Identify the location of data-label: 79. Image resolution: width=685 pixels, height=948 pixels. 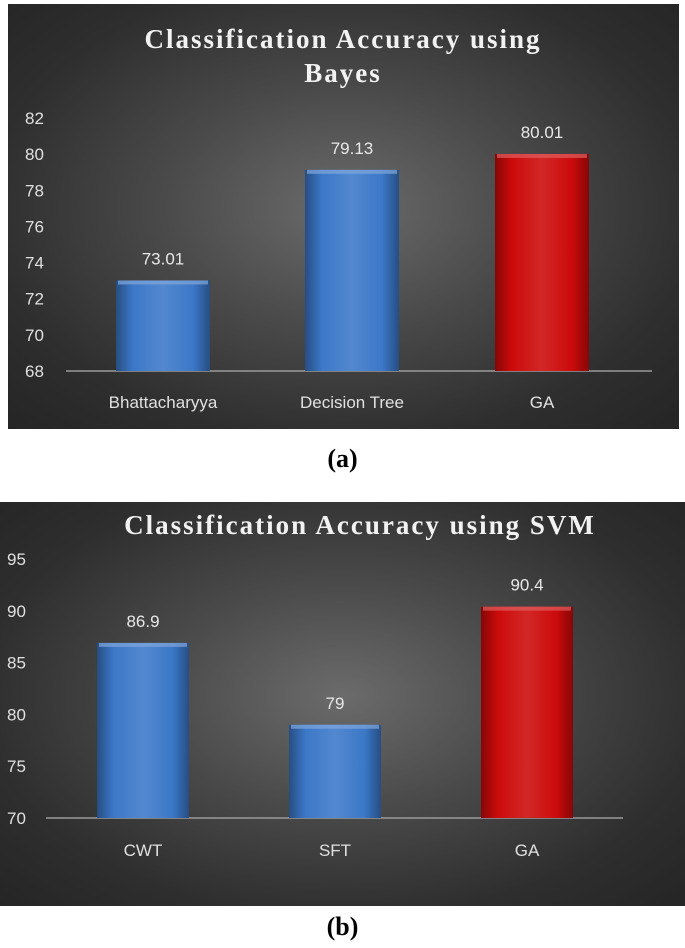
(335, 703).